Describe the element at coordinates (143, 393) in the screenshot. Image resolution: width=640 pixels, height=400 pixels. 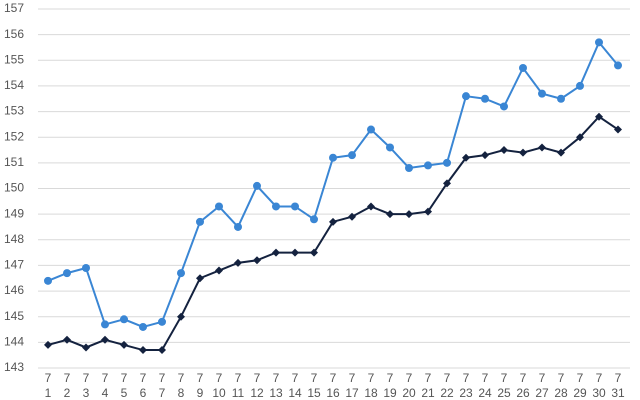
I see `x-tick-label: 6` at that location.